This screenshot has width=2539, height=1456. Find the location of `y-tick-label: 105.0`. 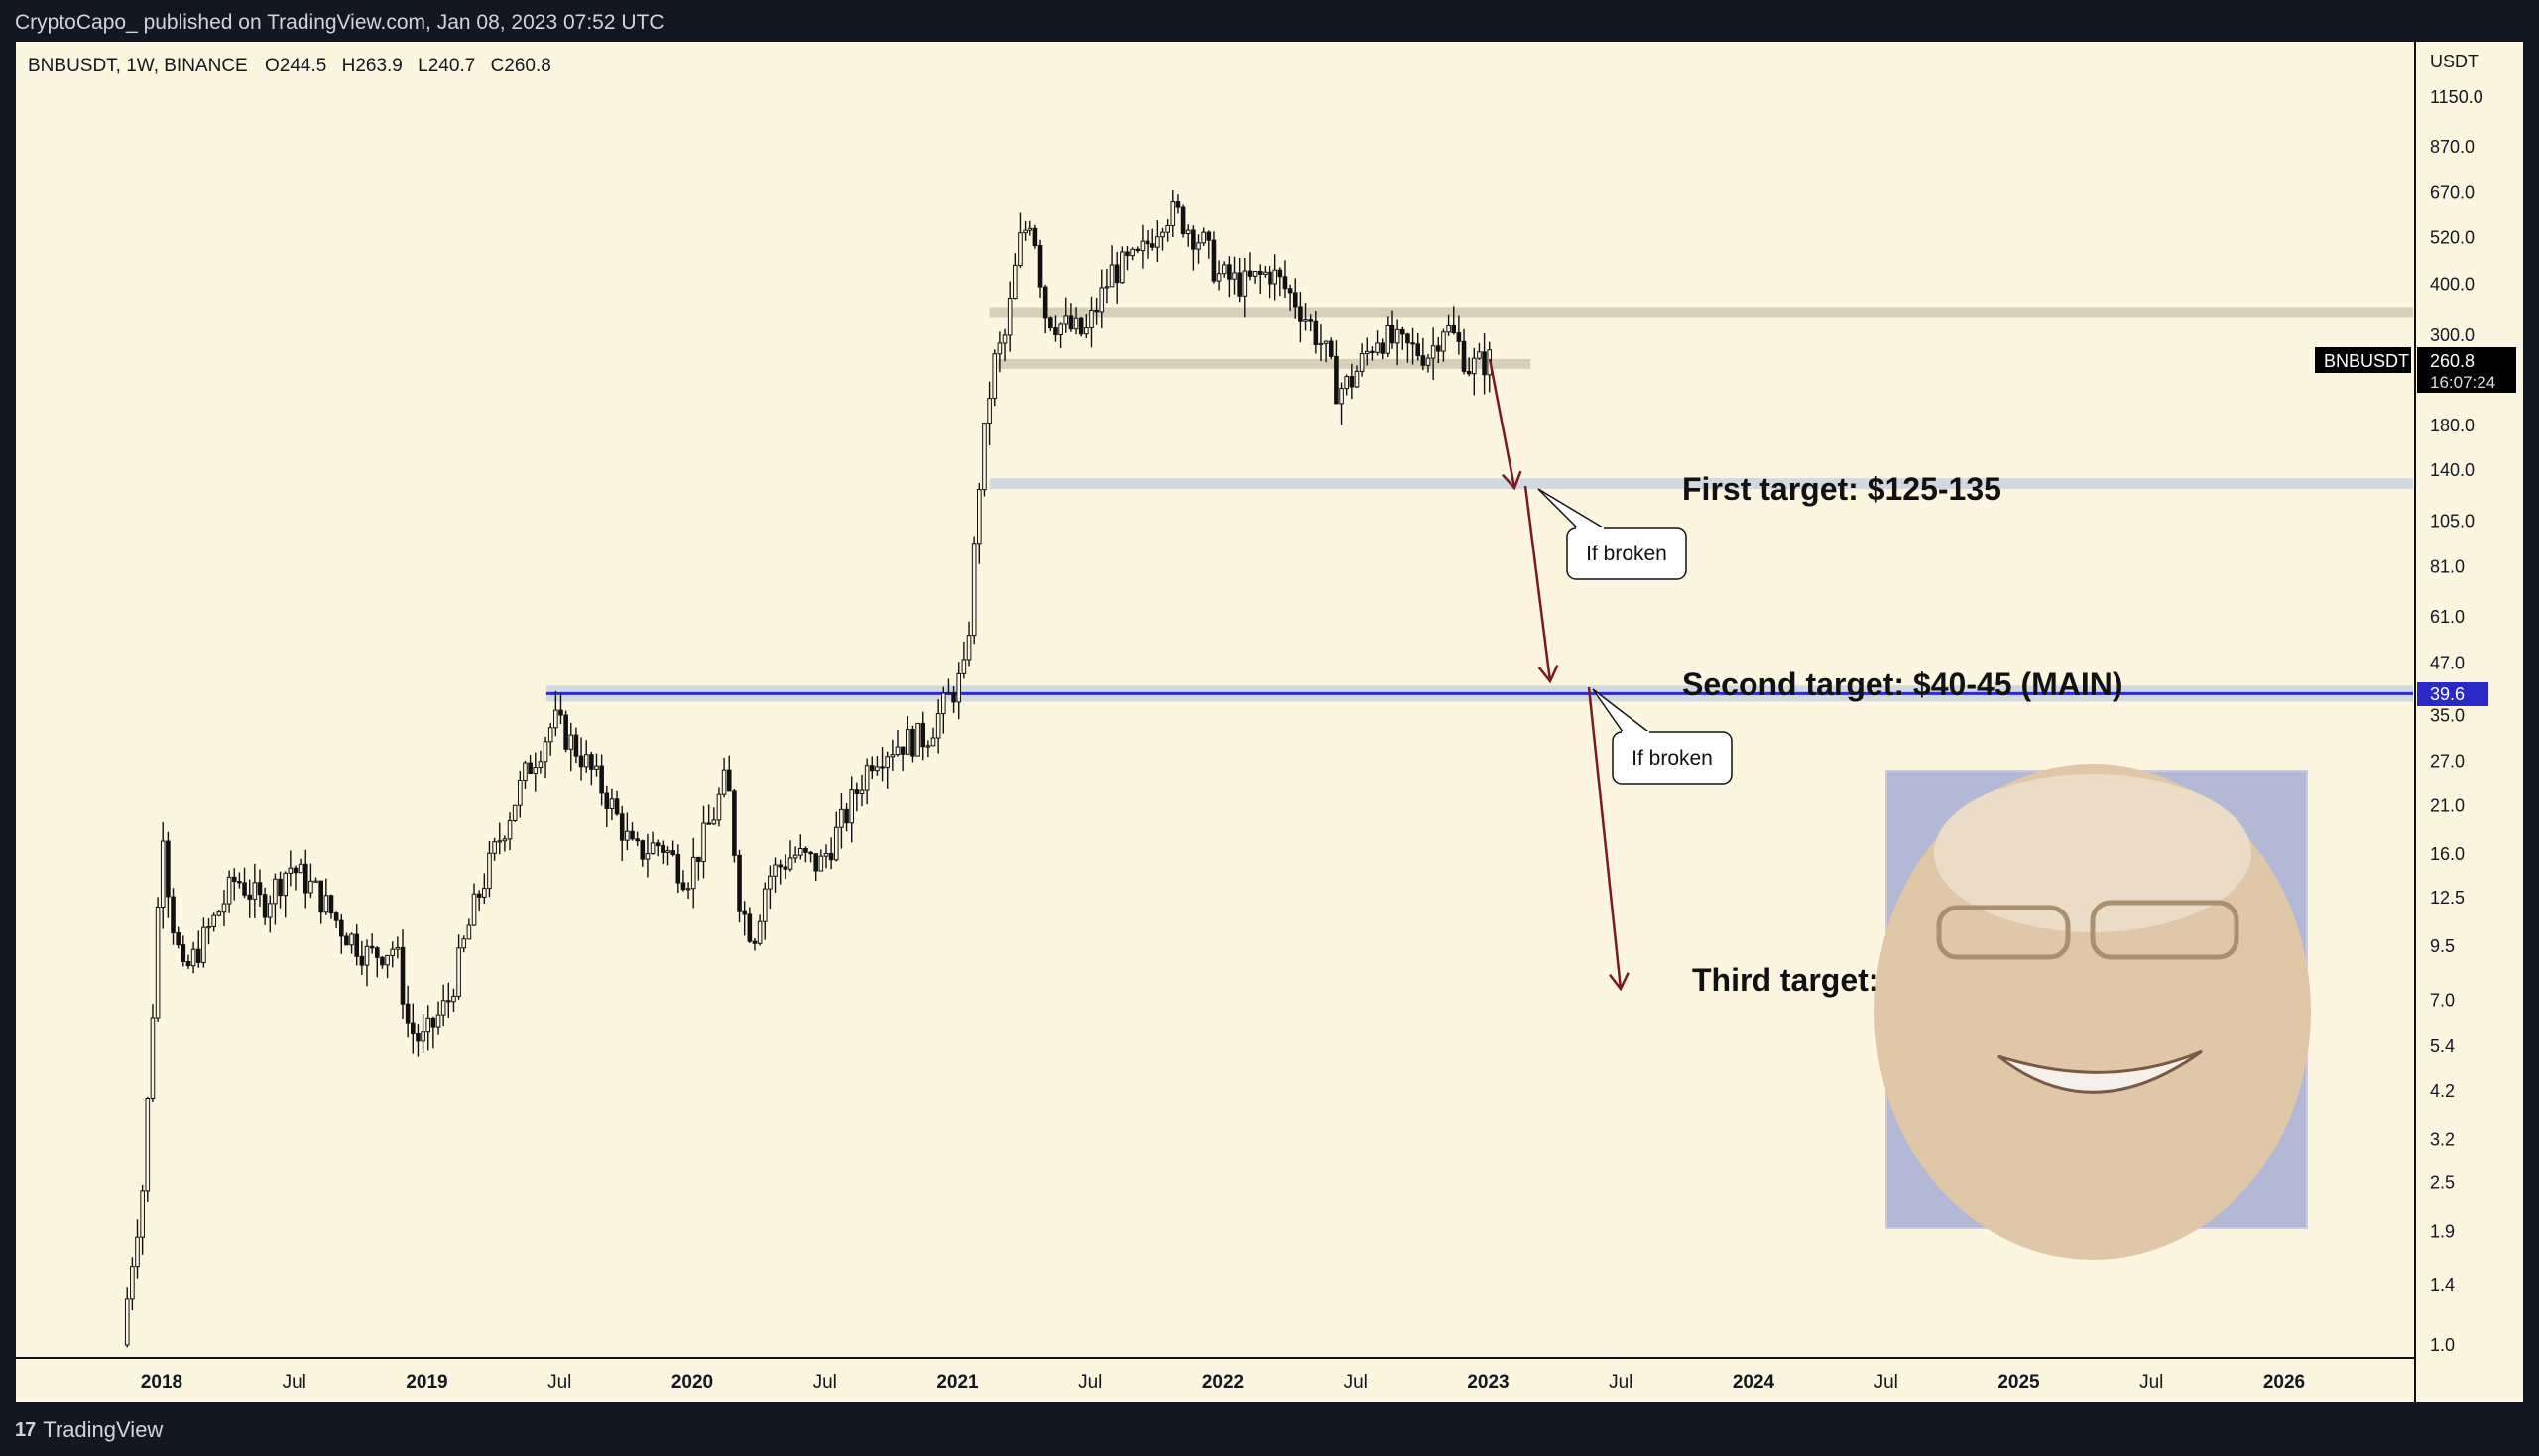

y-tick-label: 105.0 is located at coordinates (2452, 521).